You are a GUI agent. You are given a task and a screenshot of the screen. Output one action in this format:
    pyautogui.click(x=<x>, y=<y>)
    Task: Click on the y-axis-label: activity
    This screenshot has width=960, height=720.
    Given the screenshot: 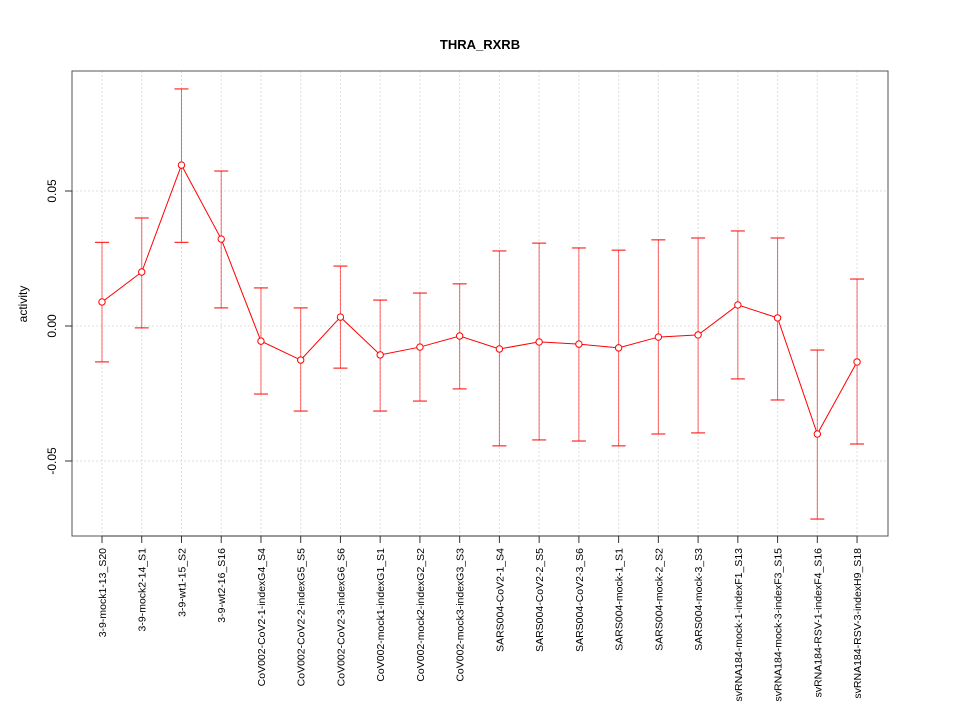 What is the action you would take?
    pyautogui.click(x=23, y=304)
    